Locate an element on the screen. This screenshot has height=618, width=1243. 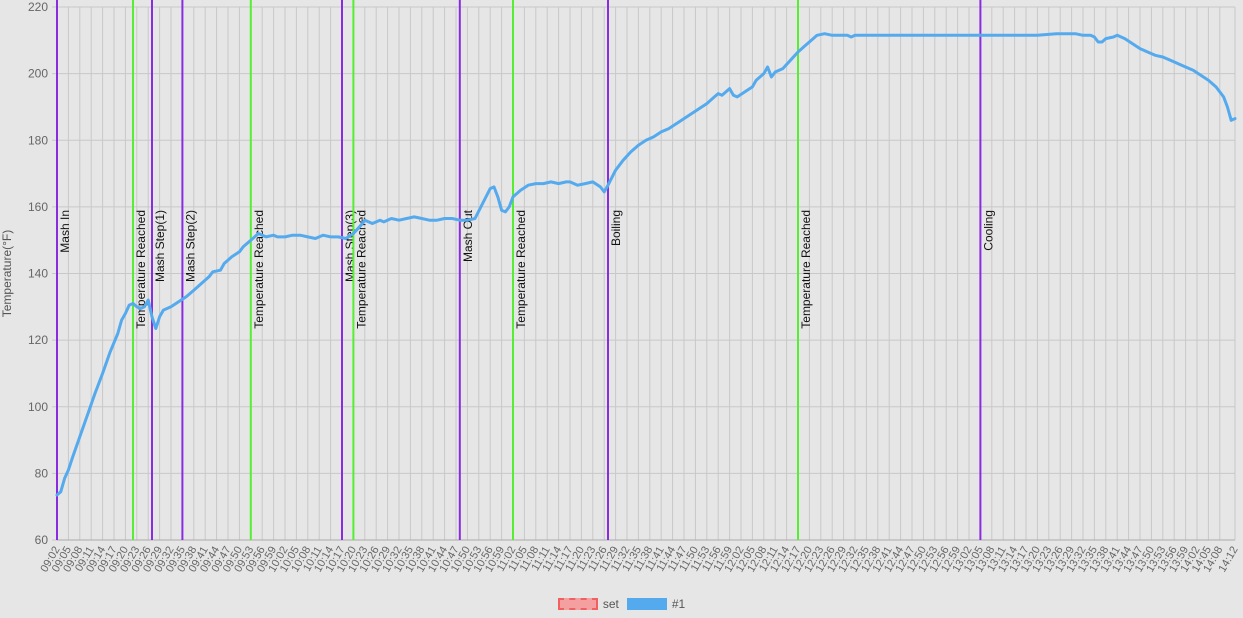
legend-swatch-set is located at coordinates (577, 604).